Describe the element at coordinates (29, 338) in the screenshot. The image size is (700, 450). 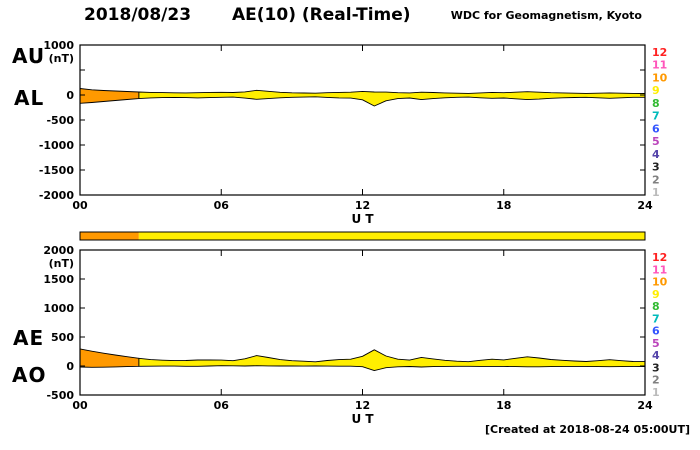
I see `axis-label-ae: AE` at that location.